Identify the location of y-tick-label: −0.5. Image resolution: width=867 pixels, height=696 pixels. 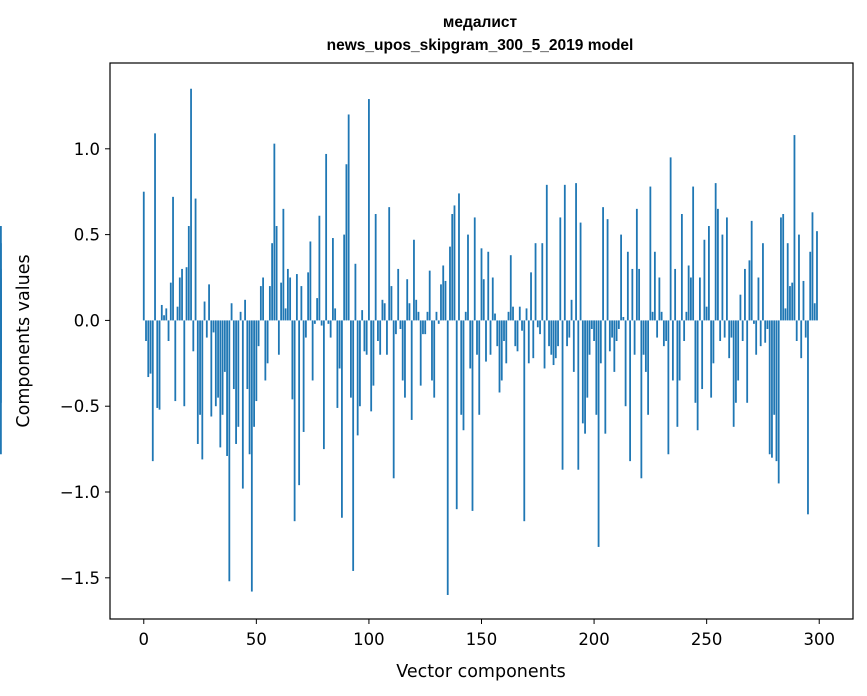
(80, 406).